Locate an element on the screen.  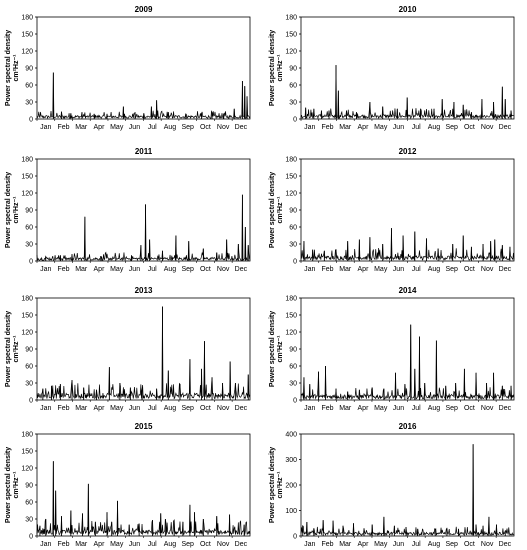
y-tick-label: 180 is located at coordinates (291, 299).